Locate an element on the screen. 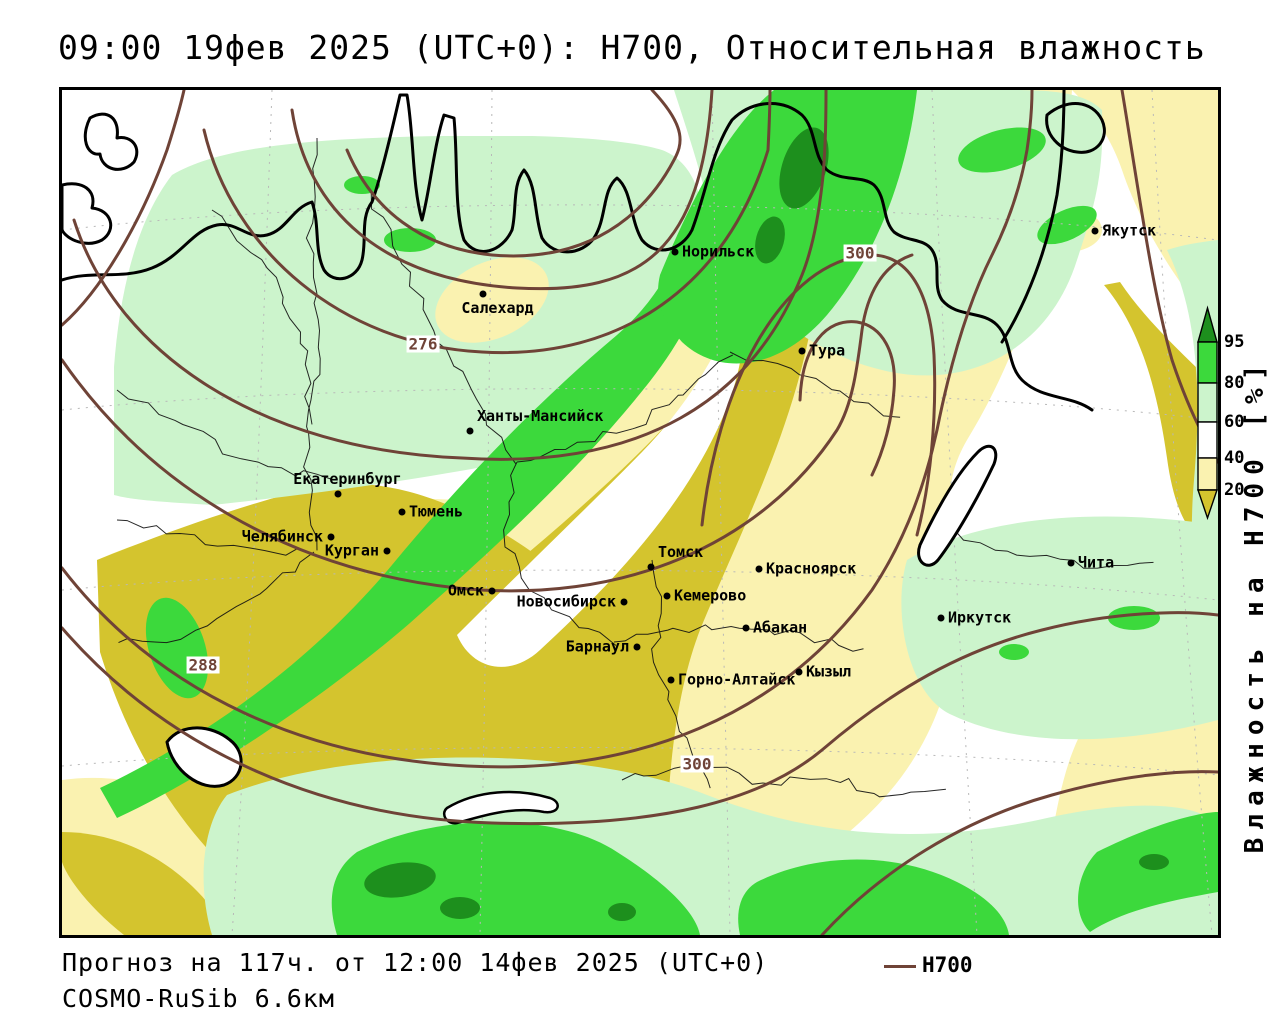 This screenshot has width=1280, height=1024. city-label: Тюмень is located at coordinates (436, 511).